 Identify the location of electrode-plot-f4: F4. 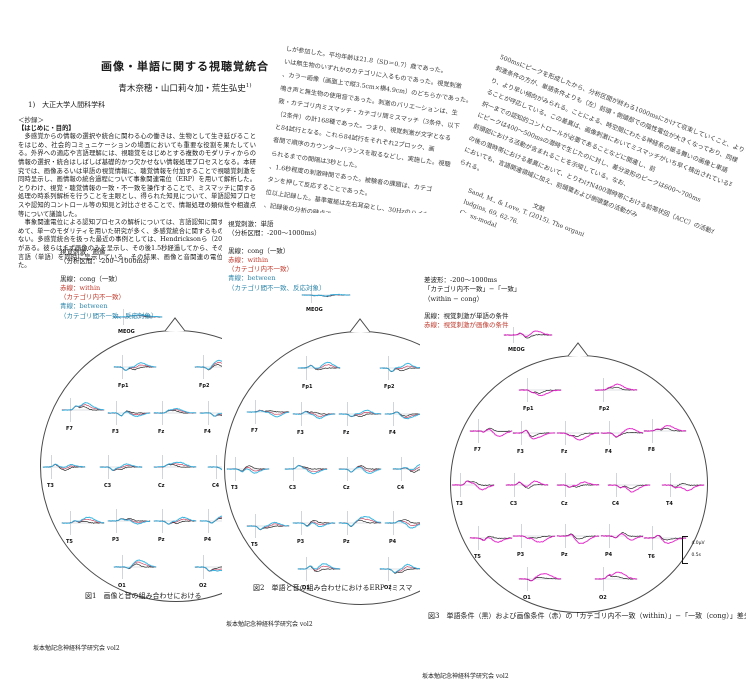
(622, 437).